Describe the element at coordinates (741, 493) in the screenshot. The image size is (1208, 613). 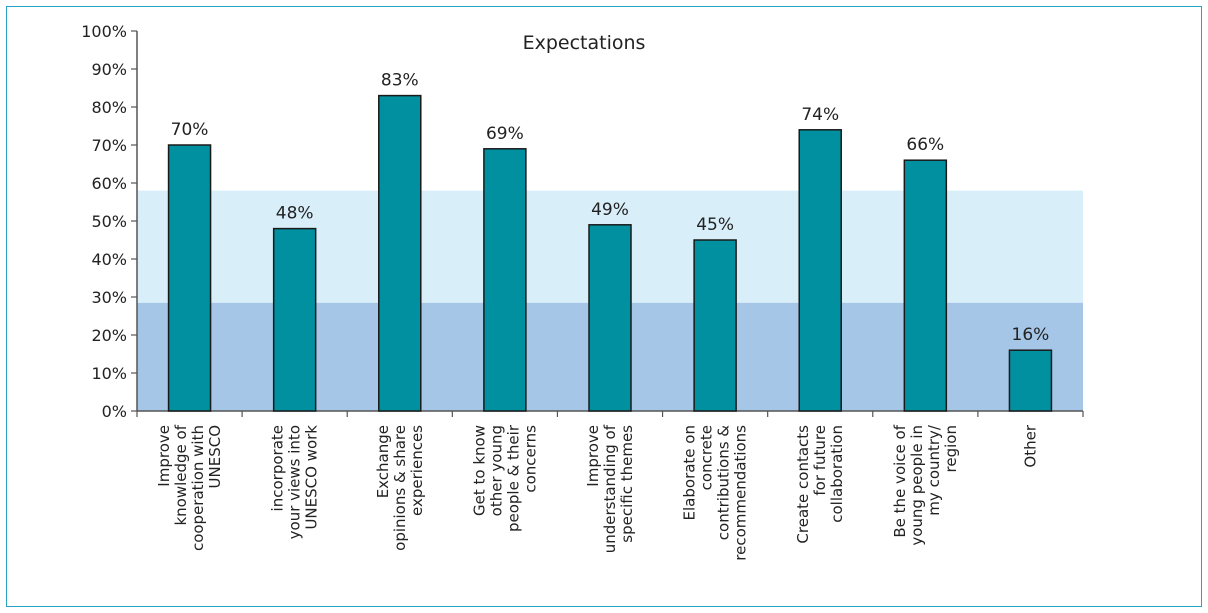
I see `category-label-line: recommendations` at that location.